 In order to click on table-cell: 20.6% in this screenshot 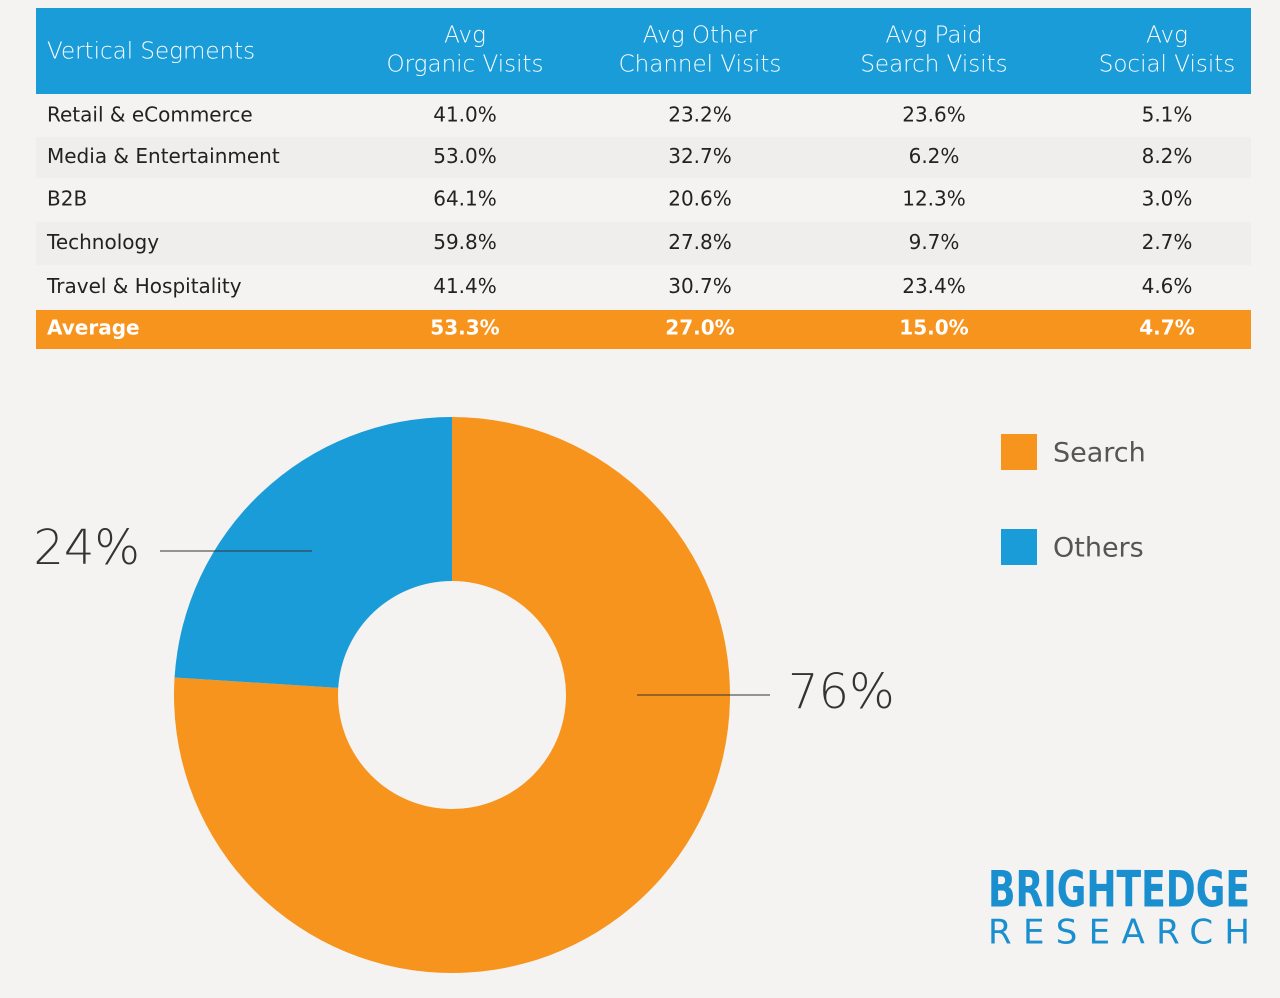, I will do `click(700, 199)`.